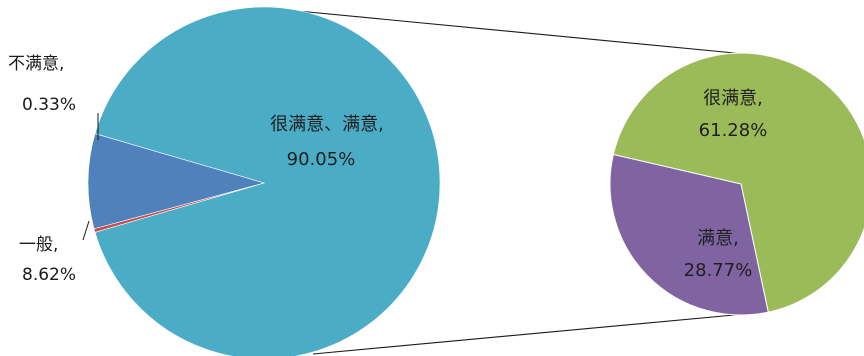  Describe the element at coordinates (327, 124) in the screenshot. I see `label-name-very-satisfied-satisfied: 很满意、满意,` at that location.